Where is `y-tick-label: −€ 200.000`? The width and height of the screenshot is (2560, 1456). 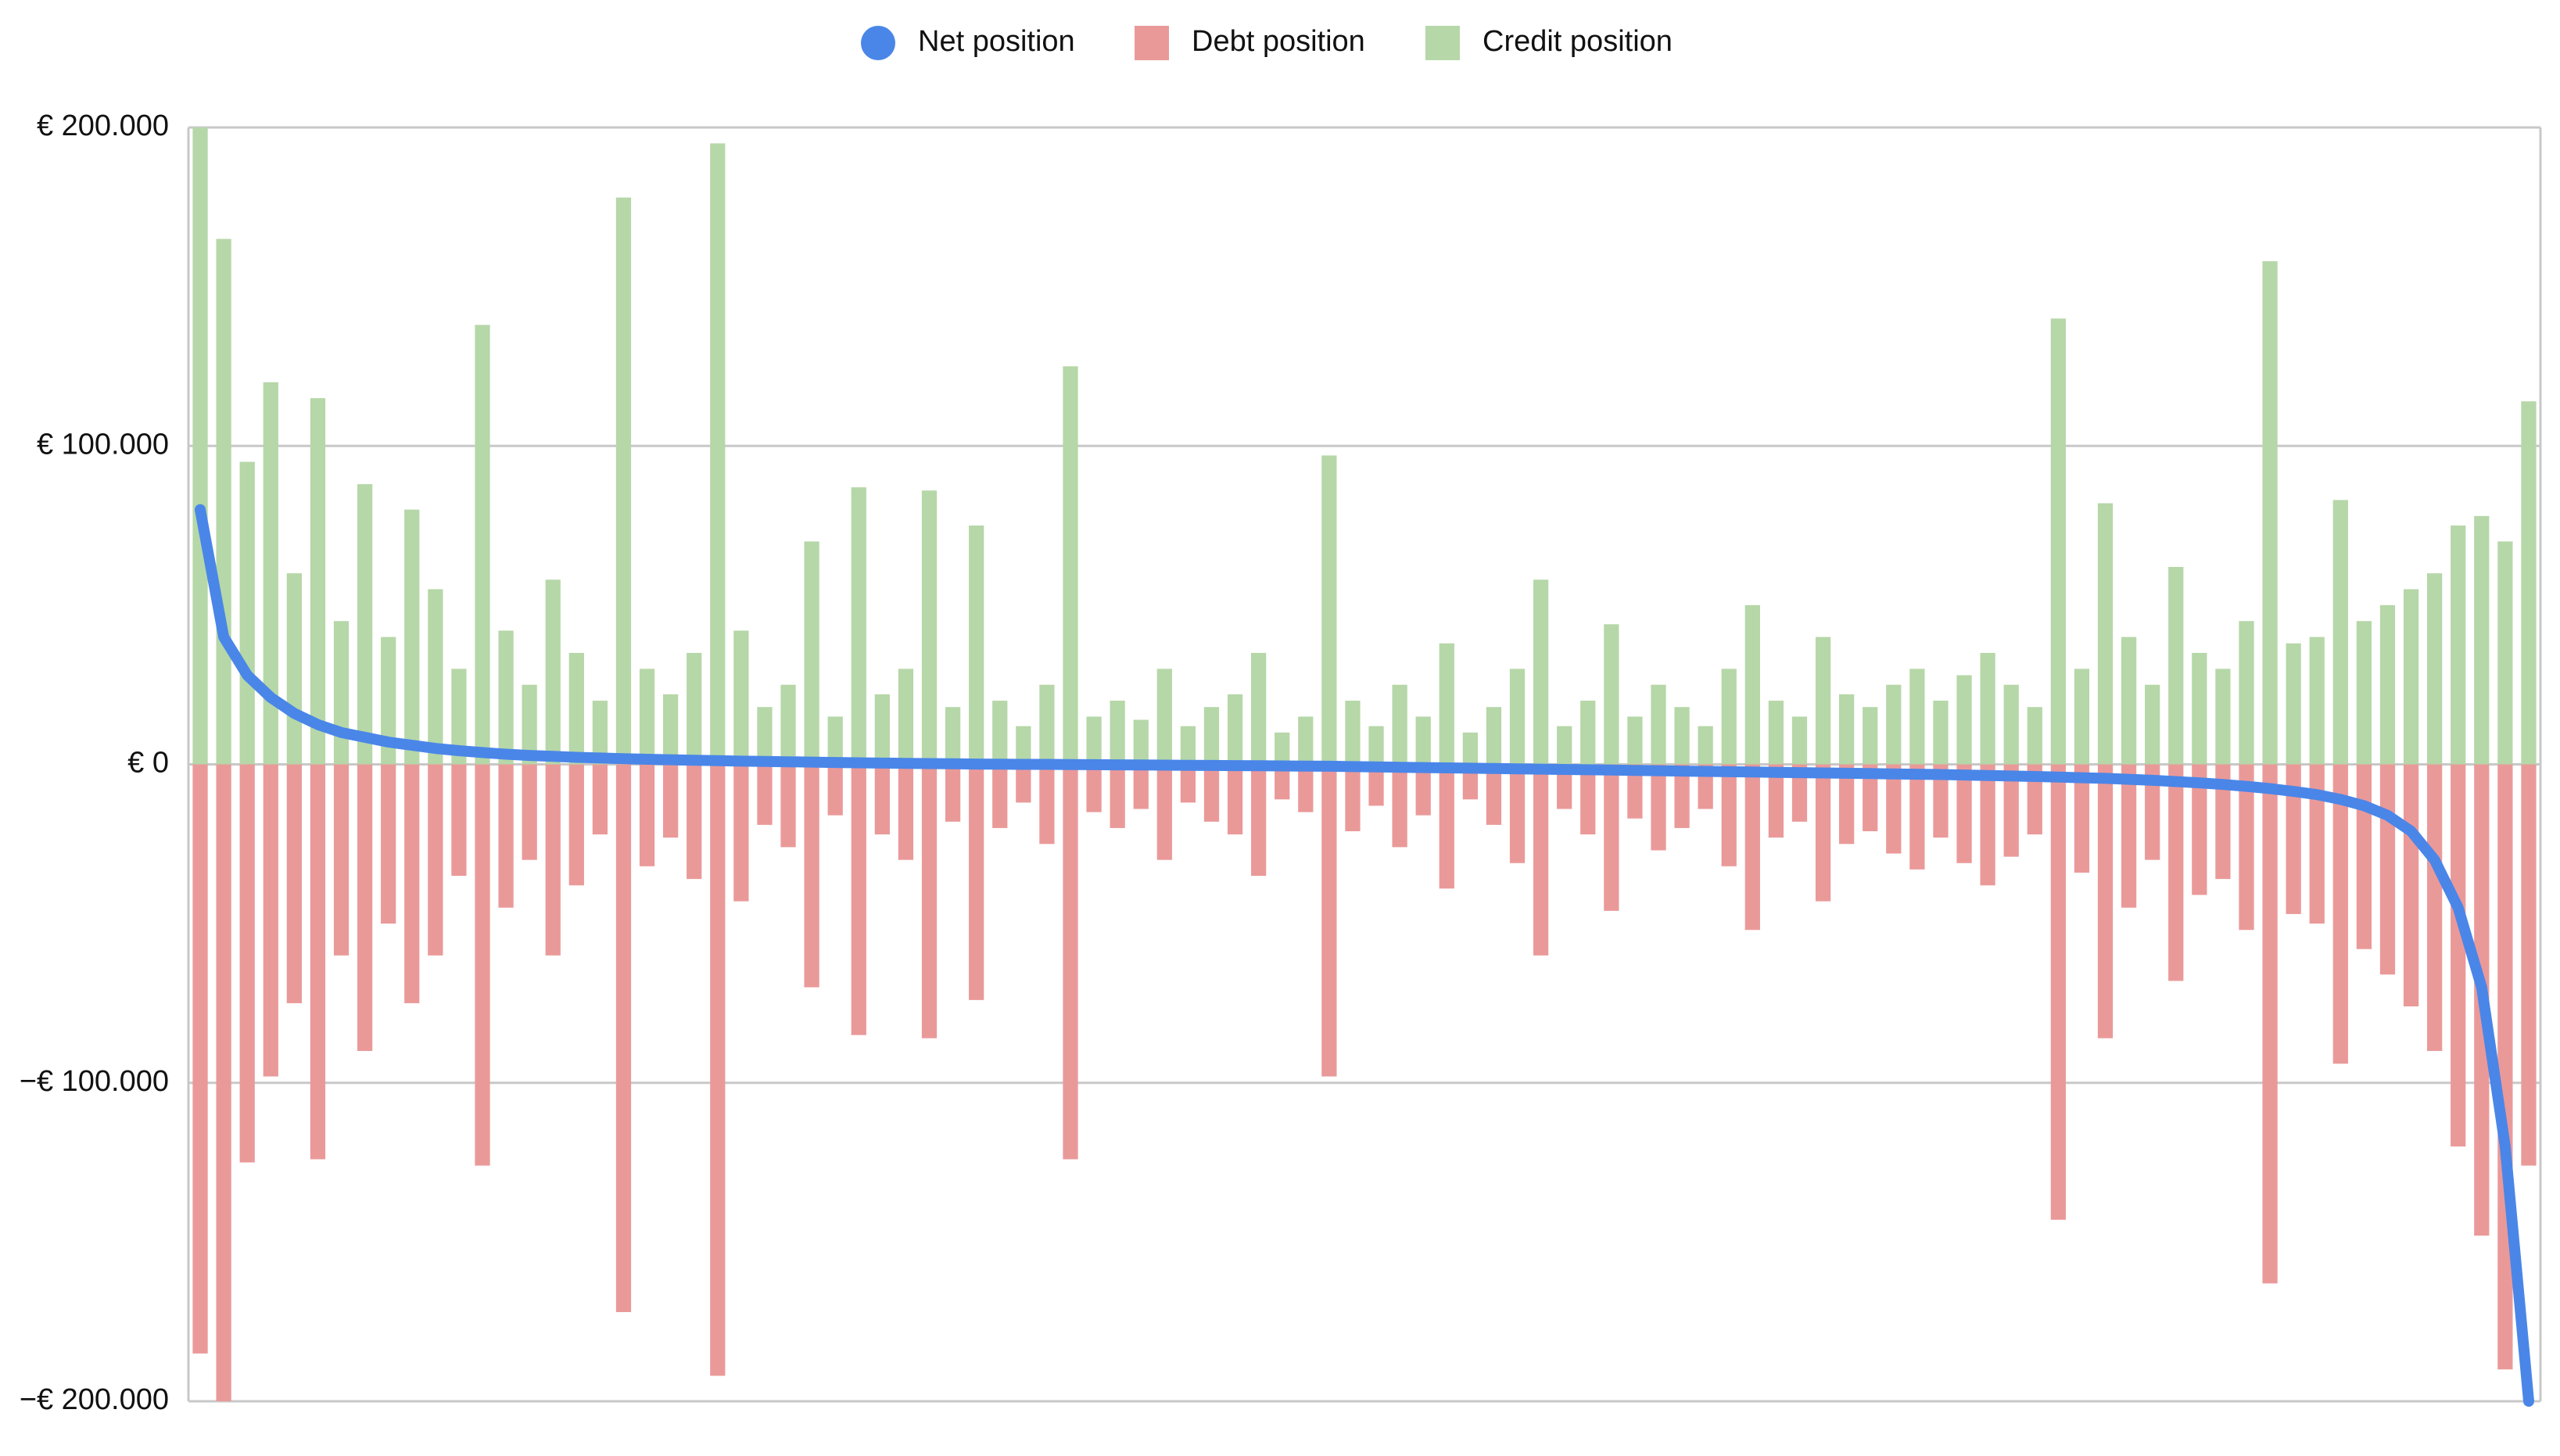 y-tick-label: −€ 200.000 is located at coordinates (94, 1399).